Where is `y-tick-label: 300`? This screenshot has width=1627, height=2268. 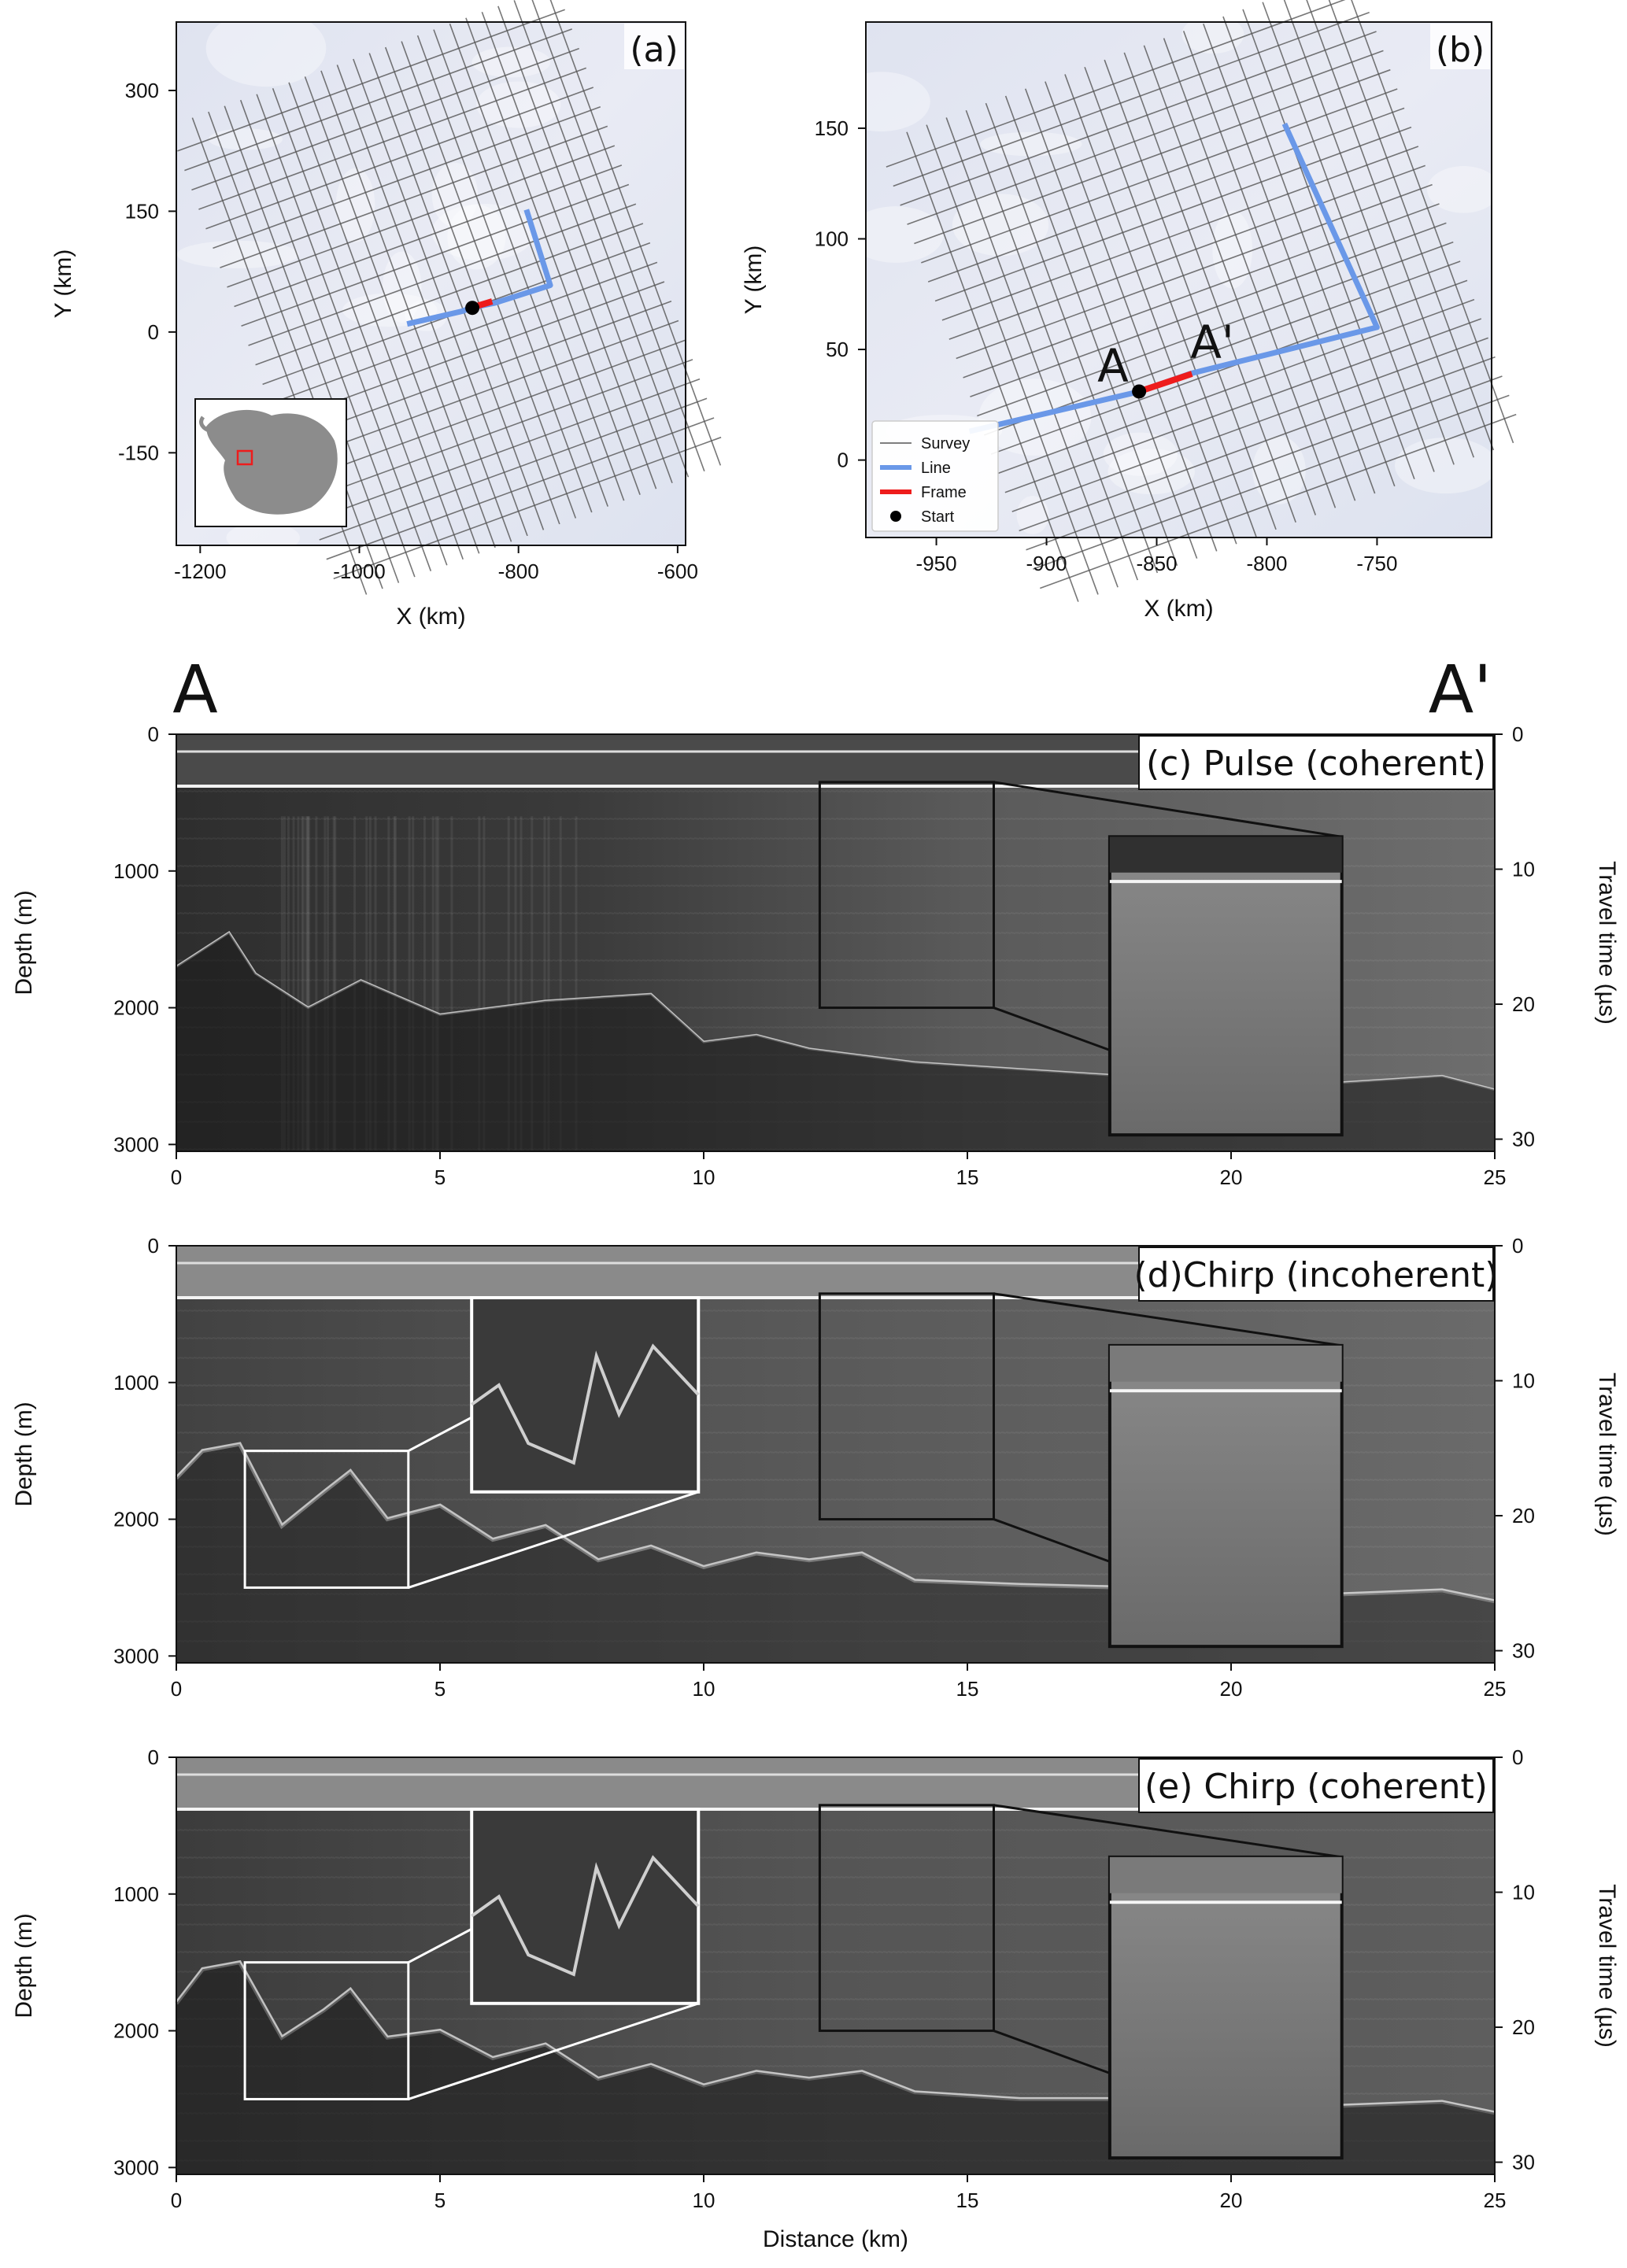 y-tick-label: 300 is located at coordinates (142, 90).